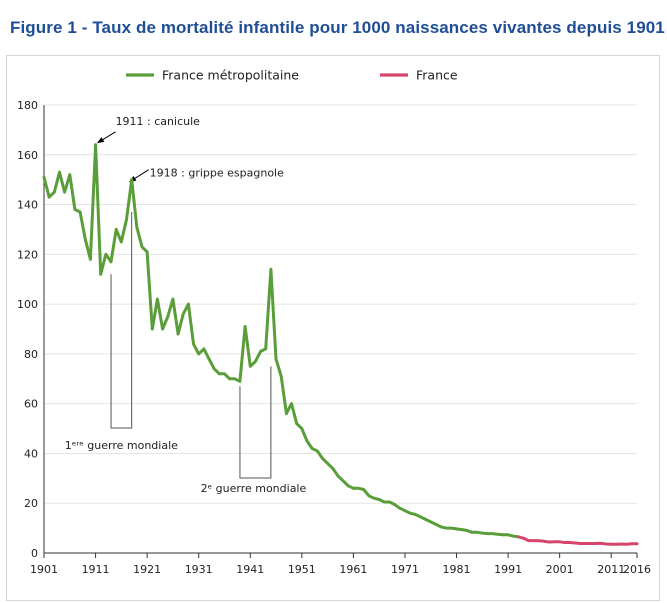 Image resolution: width=667 pixels, height=603 pixels. What do you see at coordinates (508, 569) in the screenshot?
I see `x-tick-label: 1991` at bounding box center [508, 569].